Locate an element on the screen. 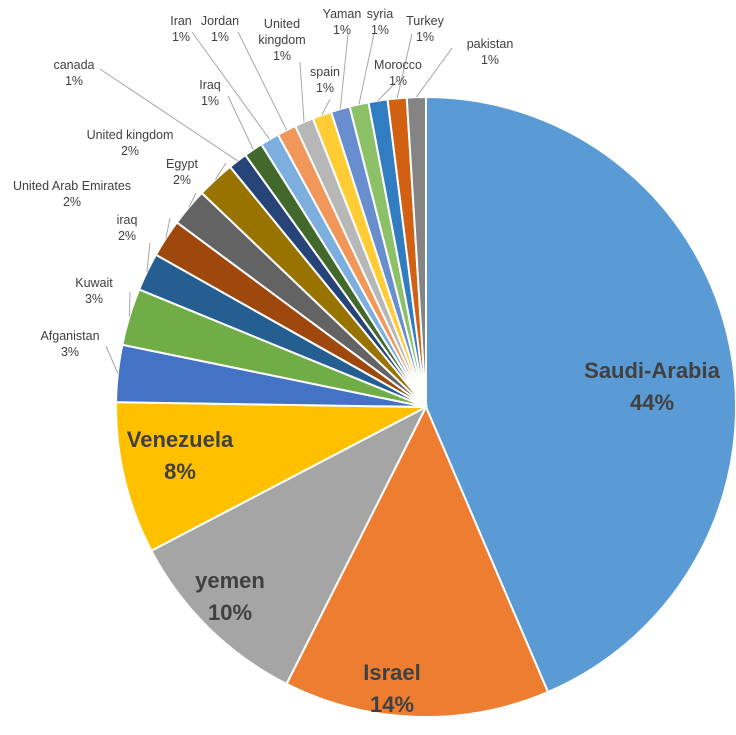  slice-label-iraq-11: Iraq 1% is located at coordinates (210, 93).